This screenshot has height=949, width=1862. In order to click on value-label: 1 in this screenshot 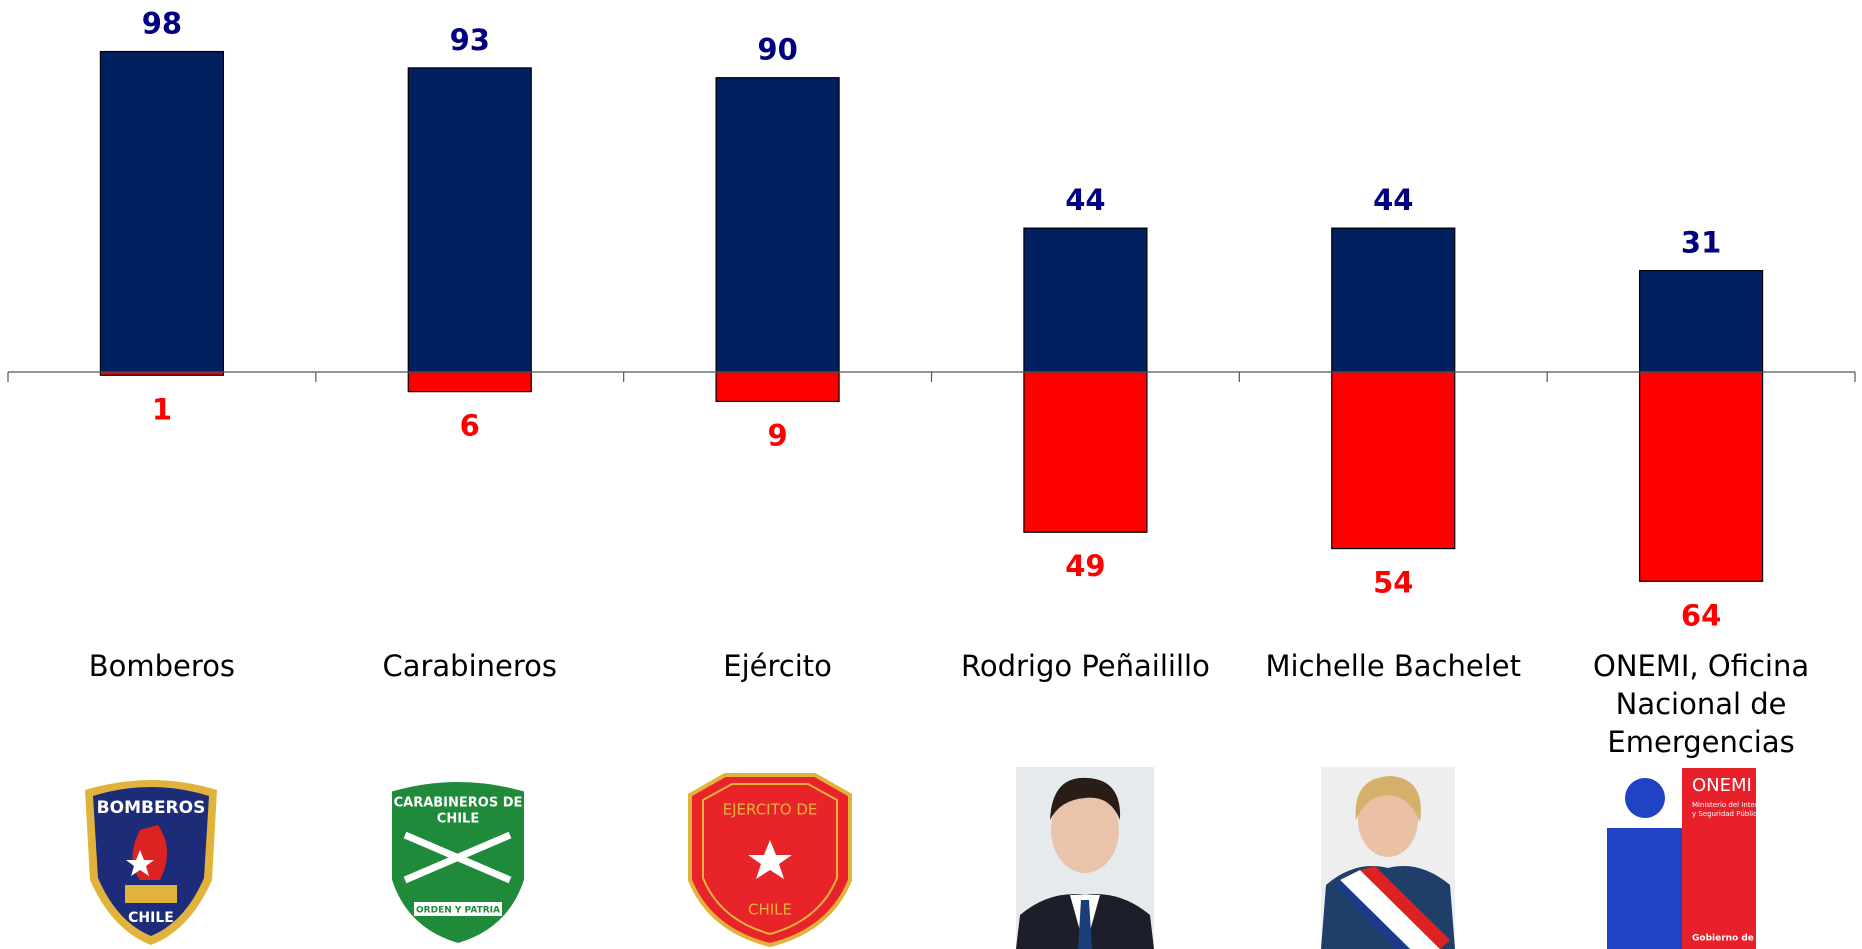, I will do `click(162, 409)`.